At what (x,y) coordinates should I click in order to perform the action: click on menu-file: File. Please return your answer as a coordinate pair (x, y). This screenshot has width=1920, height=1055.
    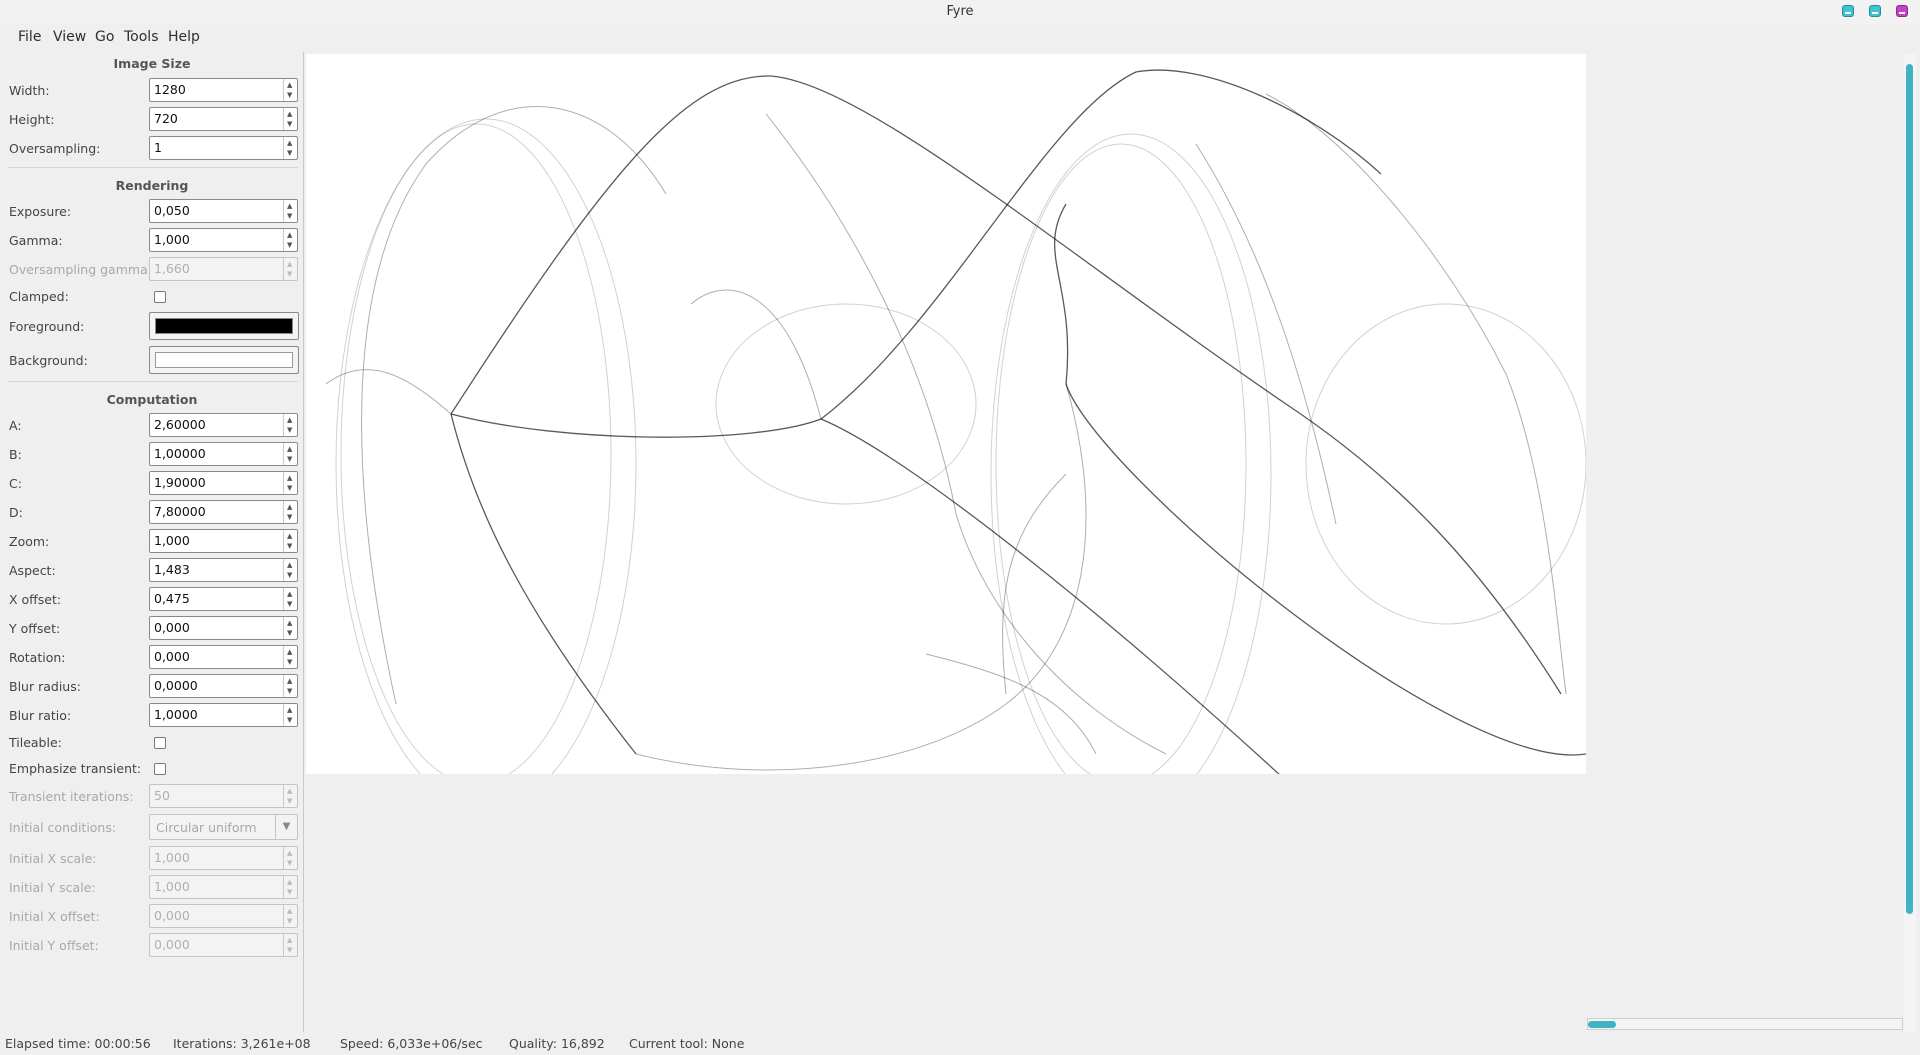
    Looking at the image, I should click on (30, 37).